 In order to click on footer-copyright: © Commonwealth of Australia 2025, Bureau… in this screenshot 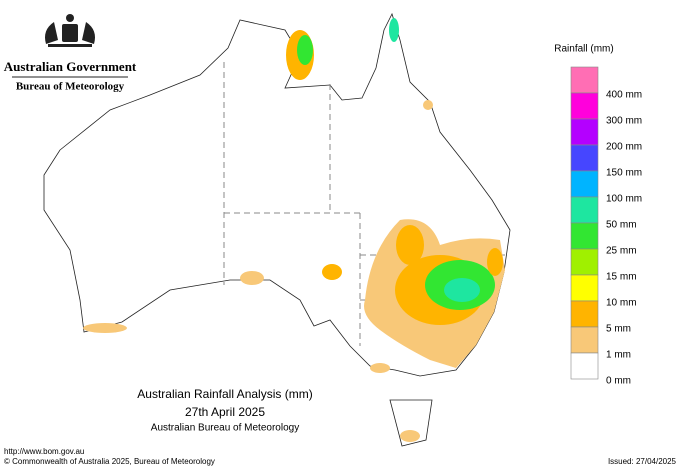, I will do `click(109, 461)`.